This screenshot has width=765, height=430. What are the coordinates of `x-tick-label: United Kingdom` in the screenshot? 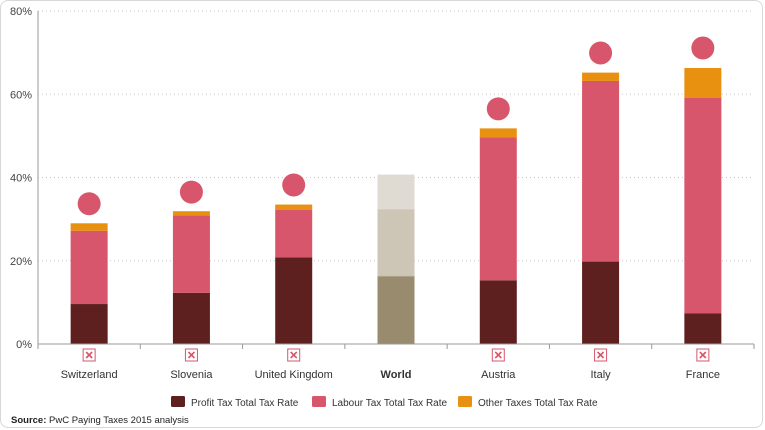 It's located at (294, 375).